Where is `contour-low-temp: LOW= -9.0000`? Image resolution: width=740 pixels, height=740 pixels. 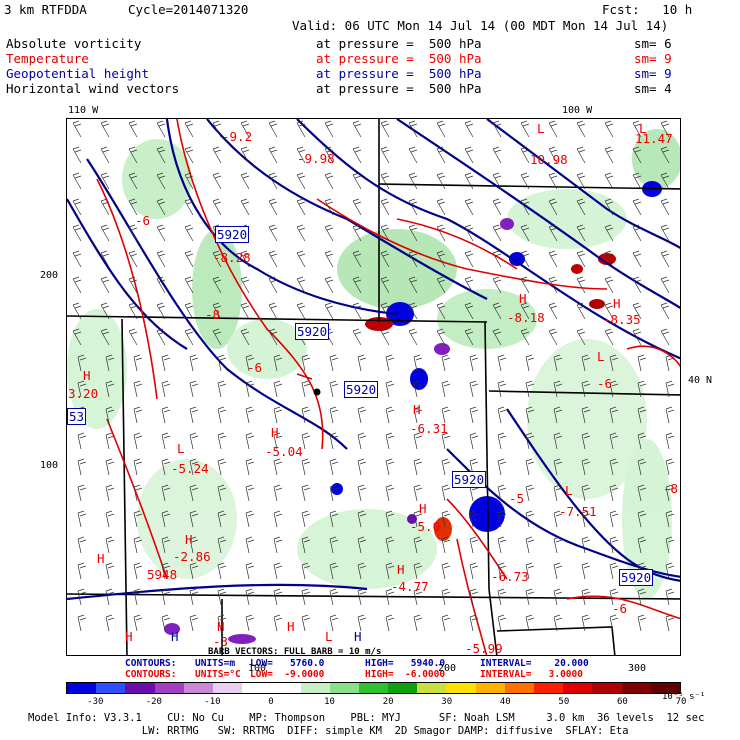 contour-low-temp: LOW= -9.0000 is located at coordinates (287, 674).